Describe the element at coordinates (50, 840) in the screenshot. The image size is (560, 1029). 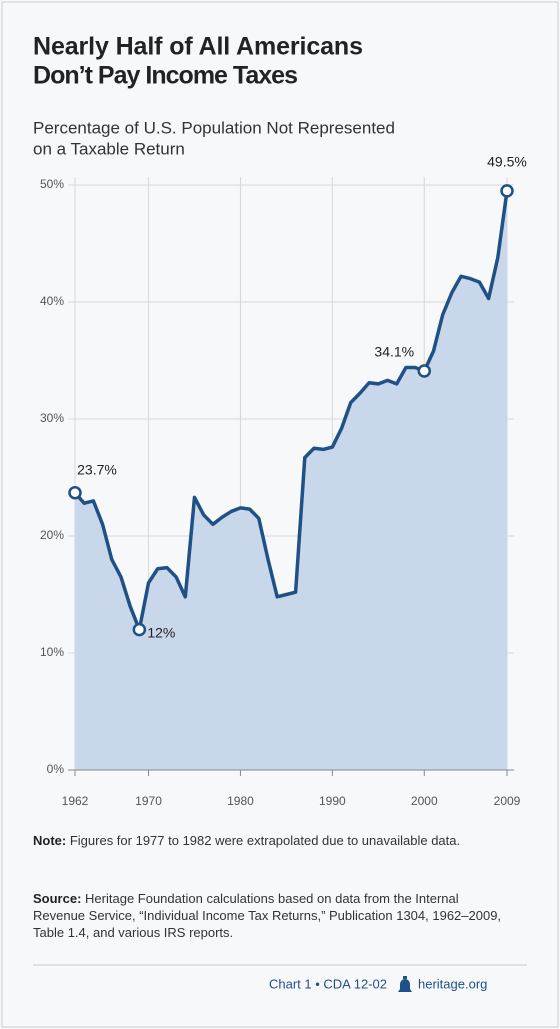
I see `note-label: Note:` at that location.